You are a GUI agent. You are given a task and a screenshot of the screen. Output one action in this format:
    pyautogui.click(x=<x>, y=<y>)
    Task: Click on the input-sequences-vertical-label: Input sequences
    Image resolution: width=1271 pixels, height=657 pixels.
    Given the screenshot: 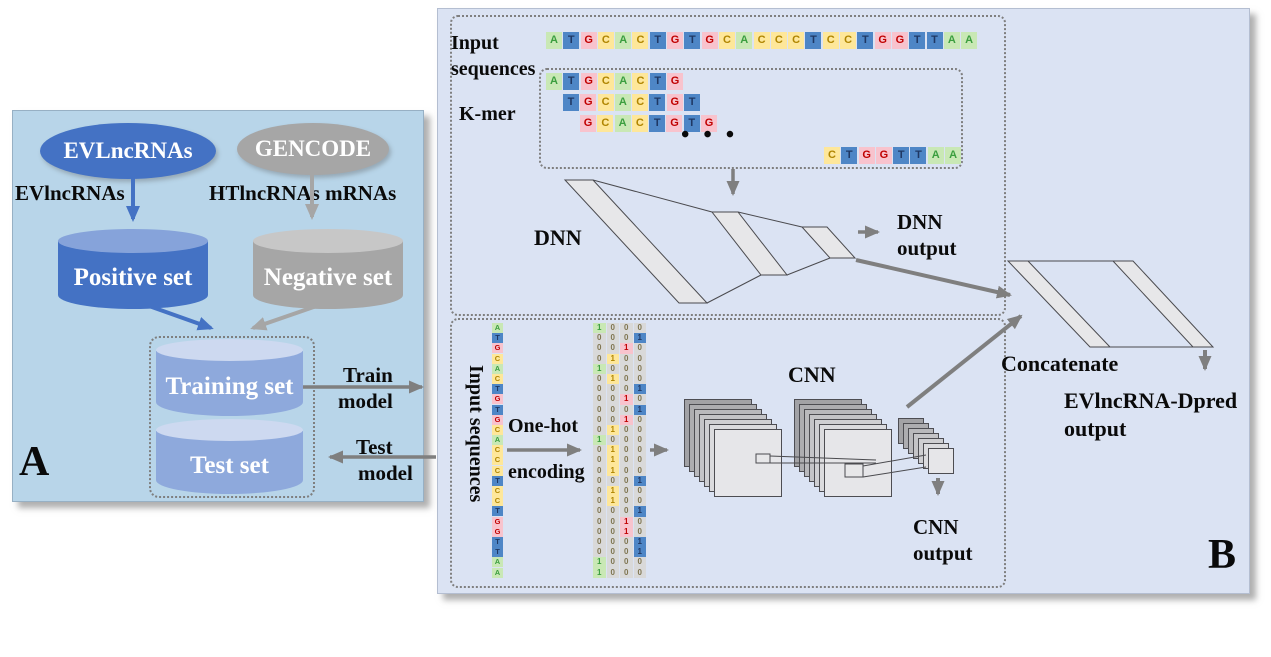 What is the action you would take?
    pyautogui.click(x=476, y=434)
    